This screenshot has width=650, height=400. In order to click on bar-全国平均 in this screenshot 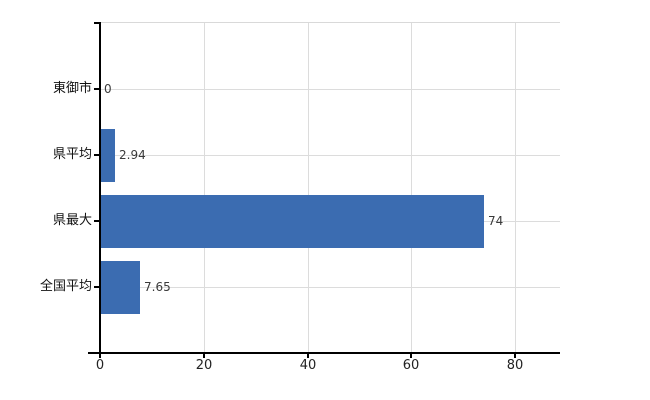, I will do `click(120, 287)`.